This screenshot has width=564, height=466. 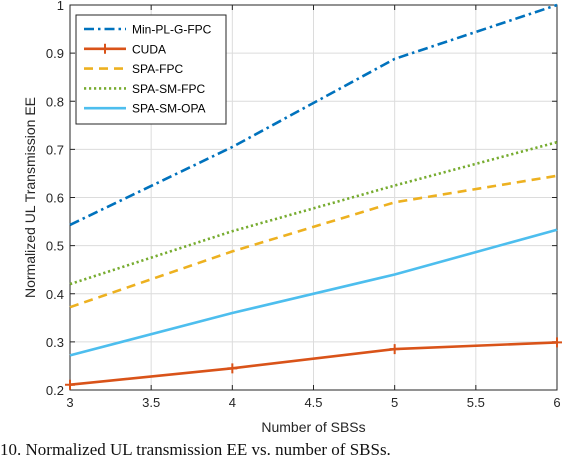 I want to click on y-axis-label: Normalized UL Transmission EE, so click(x=30, y=197).